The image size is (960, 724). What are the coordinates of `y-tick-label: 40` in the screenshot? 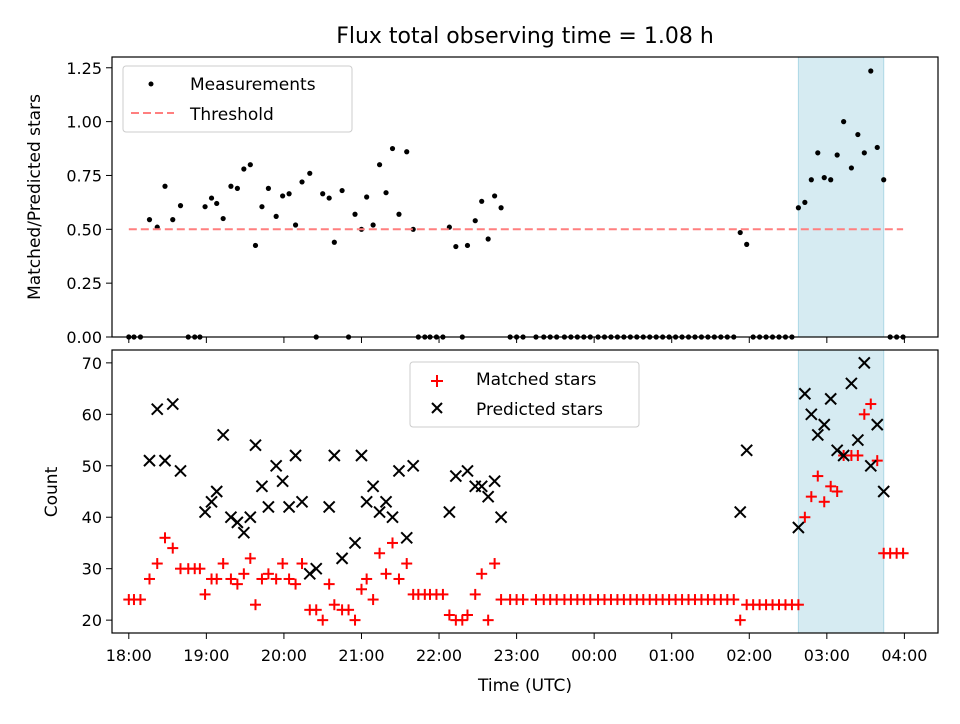 It's located at (92, 517).